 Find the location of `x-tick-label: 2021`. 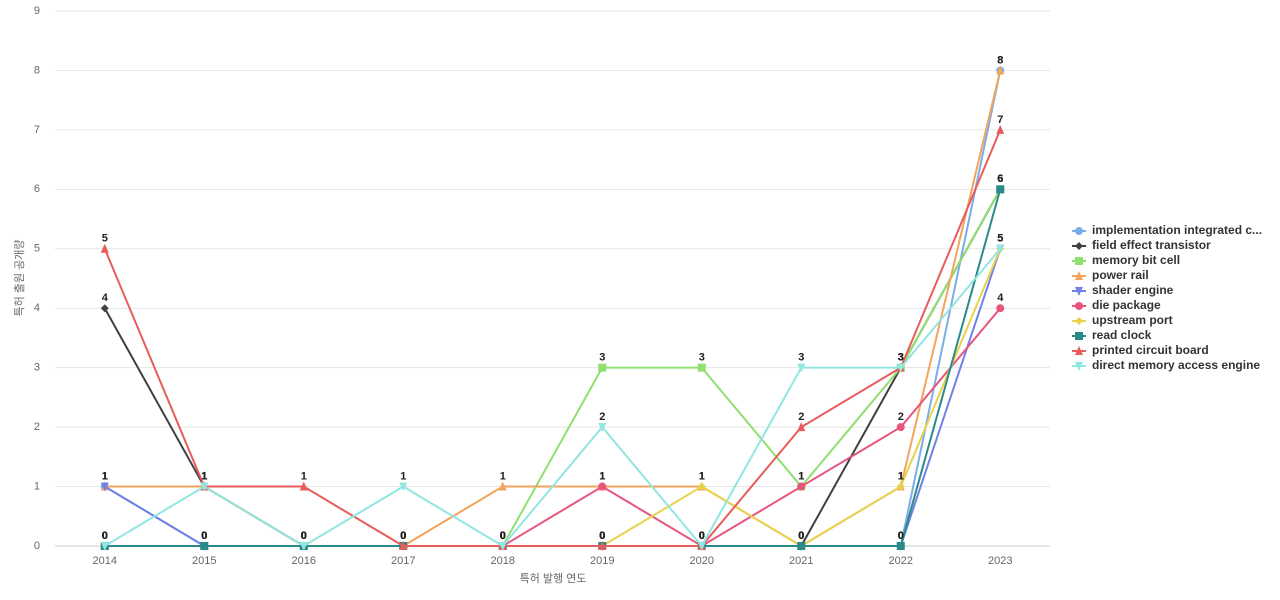

x-tick-label: 2021 is located at coordinates (801, 561).